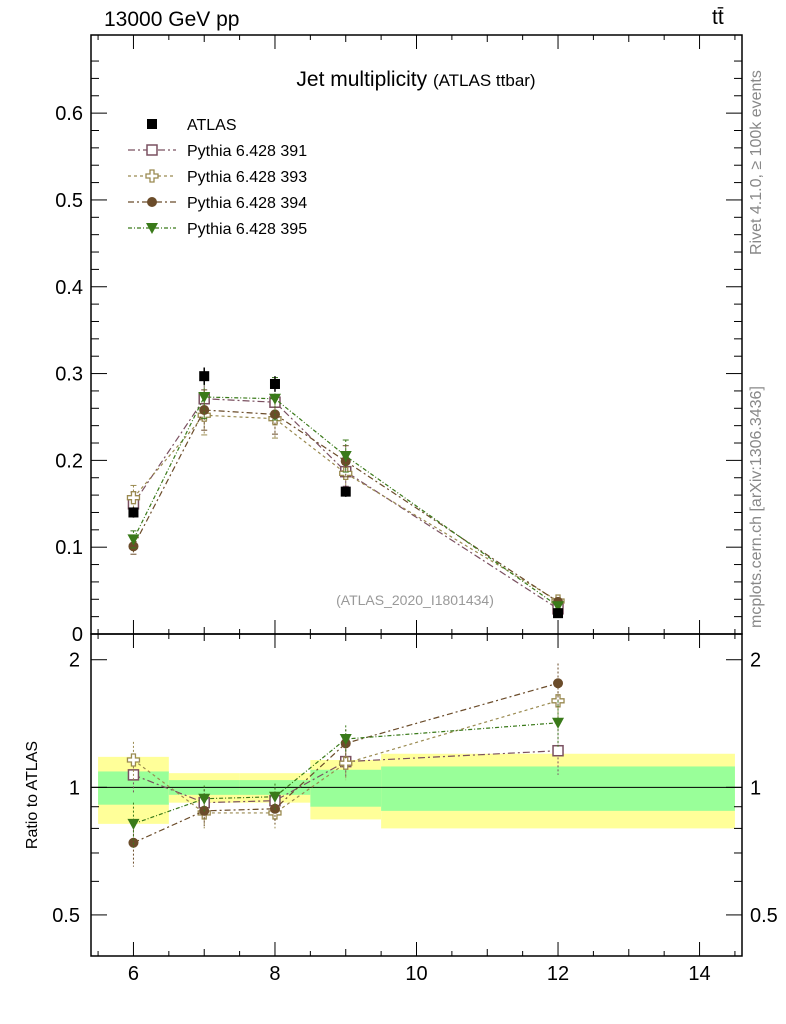 Image resolution: width=786 pixels, height=1024 pixels. Describe the element at coordinates (247, 151) in the screenshot. I see `legend-label: Pythia 6.428 391` at that location.